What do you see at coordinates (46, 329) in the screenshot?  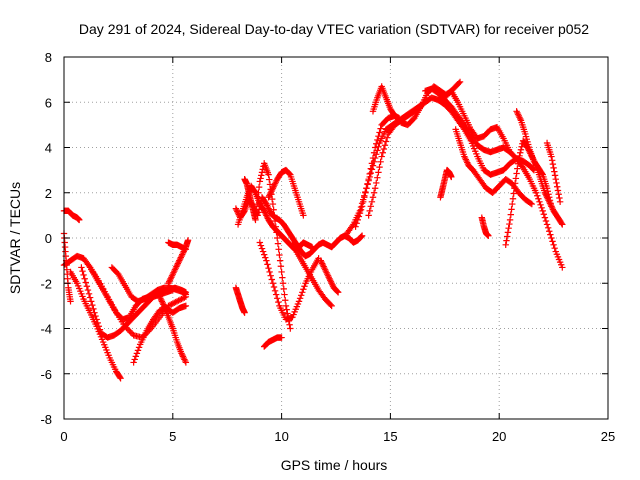 I see `y-tick-label: -4` at bounding box center [46, 329].